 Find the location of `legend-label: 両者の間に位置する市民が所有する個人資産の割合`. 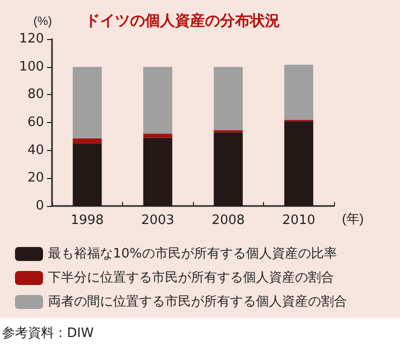

legend-label: 両者の間に位置する市民が所有する個人資産の割合 is located at coordinates (197, 302).